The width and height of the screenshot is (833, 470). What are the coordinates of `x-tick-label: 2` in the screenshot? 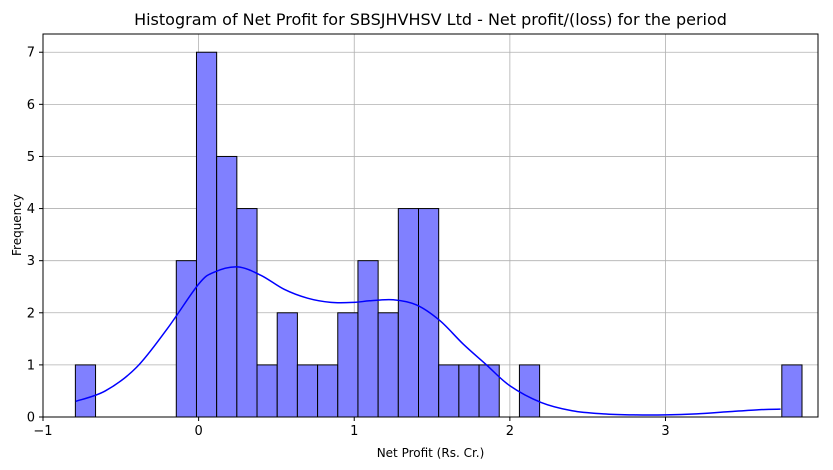 It's located at (510, 431).